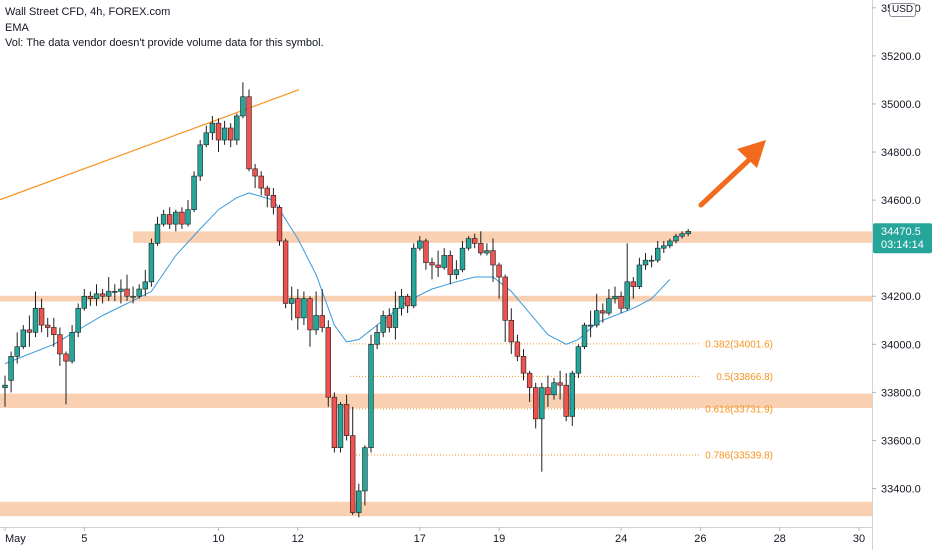 Image resolution: width=932 pixels, height=555 pixels. What do you see at coordinates (859, 539) in the screenshot?
I see `time-tick-label: 30` at bounding box center [859, 539].